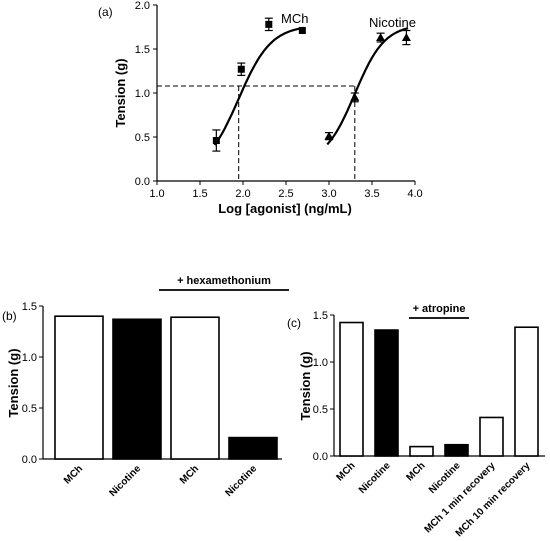  What do you see at coordinates (259, 86) in the screenshot?
I see `fit-curve-mch` at bounding box center [259, 86].